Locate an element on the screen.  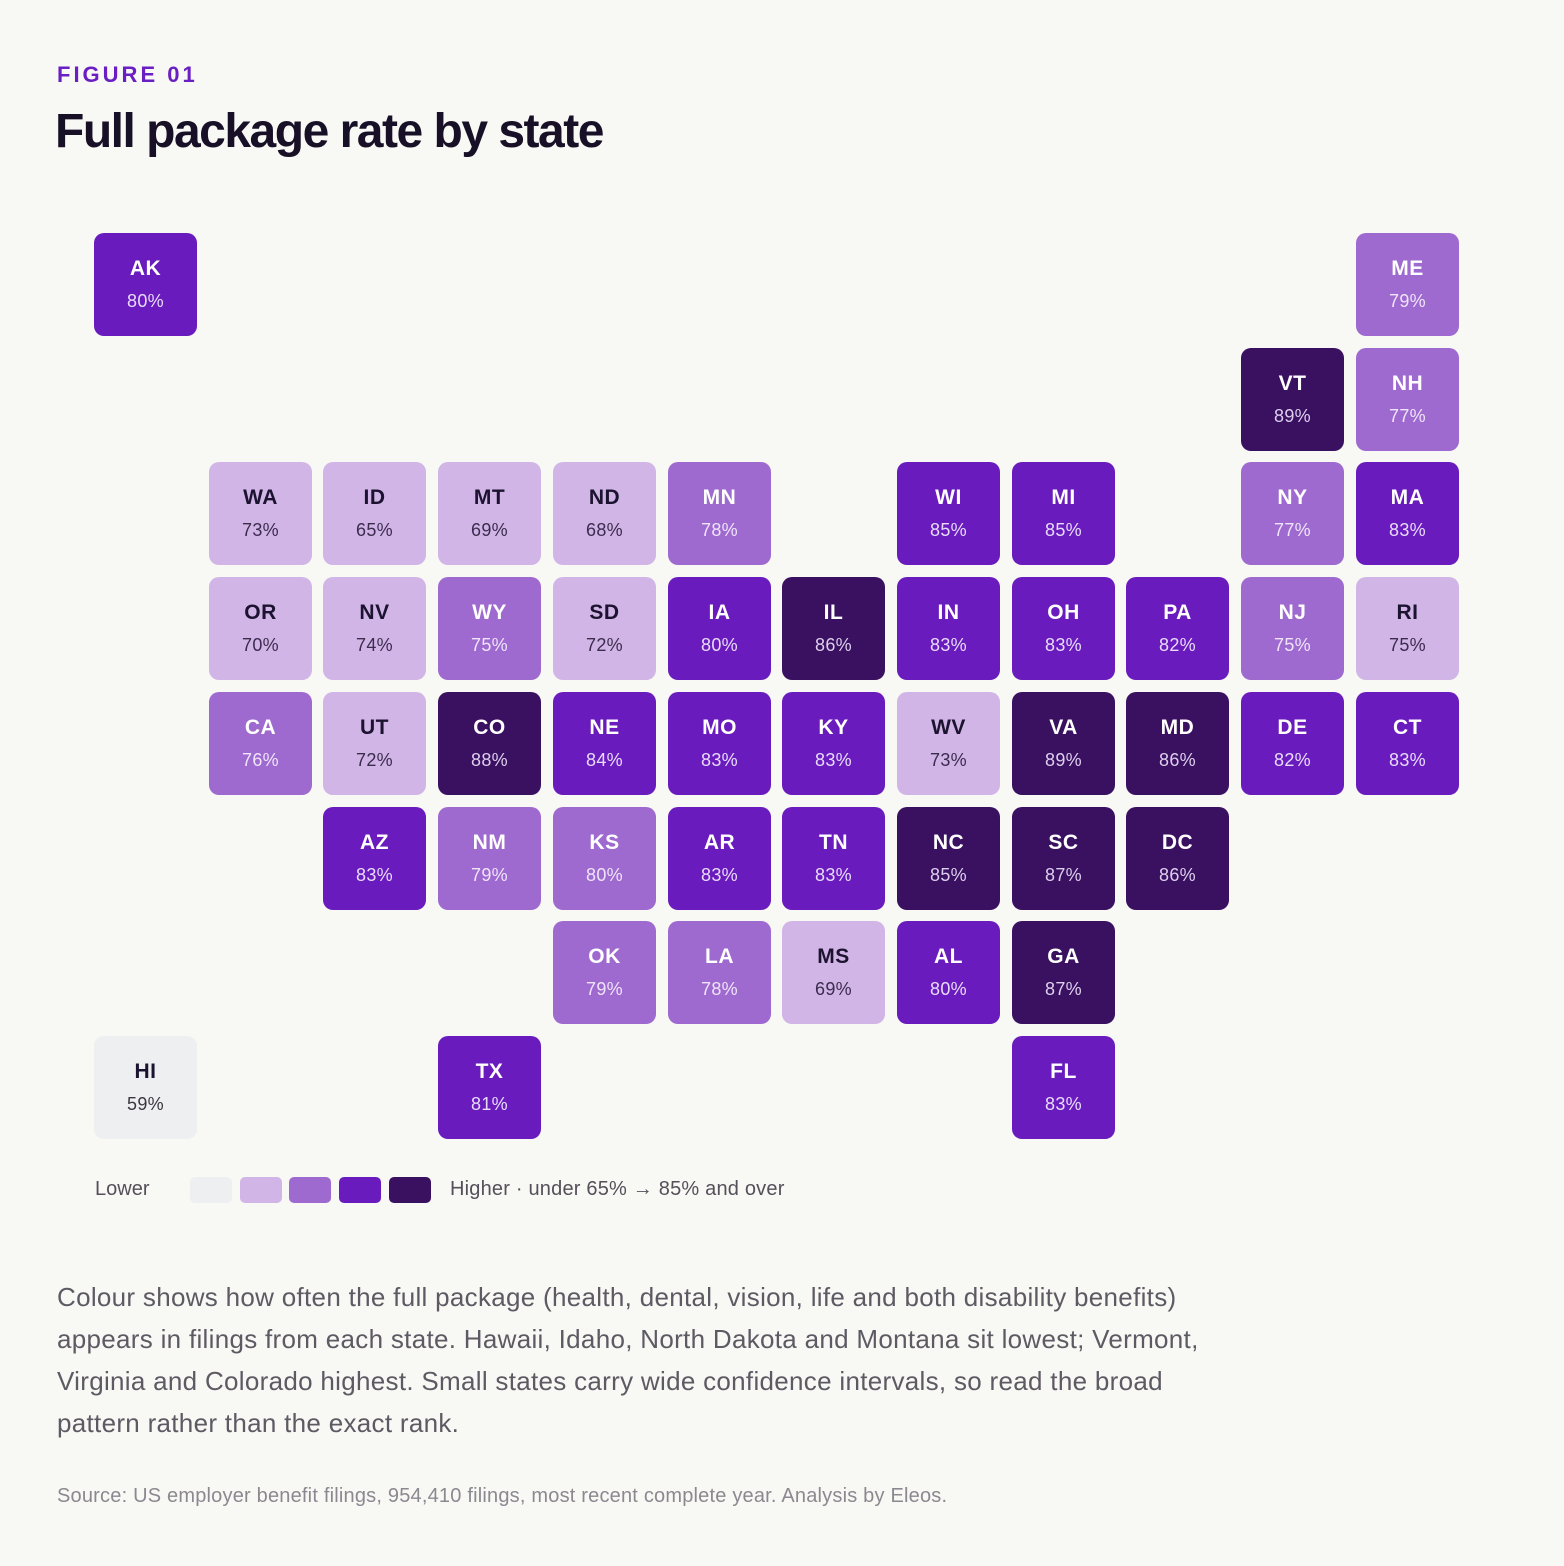
state-code-label: AL is located at coordinates (948, 956).